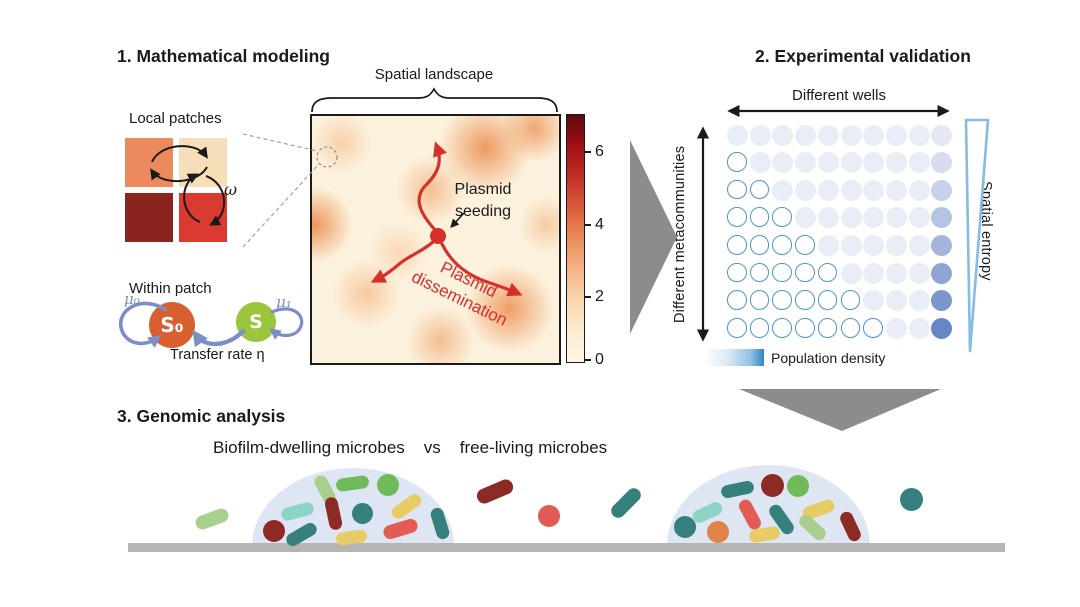  I want to click on vs-label: vs, so click(432, 447).